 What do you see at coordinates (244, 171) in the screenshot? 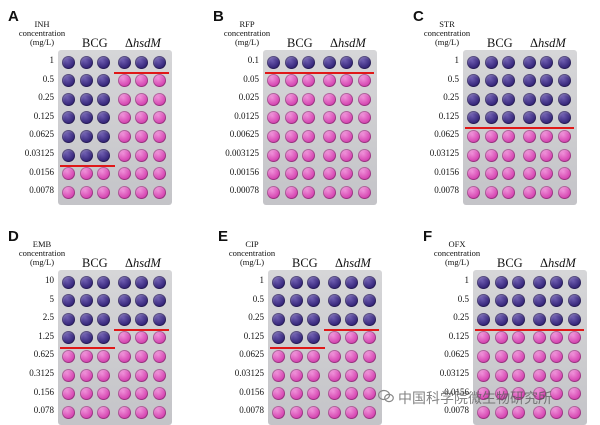
I see `concentration-label: 0.00156` at bounding box center [244, 171].